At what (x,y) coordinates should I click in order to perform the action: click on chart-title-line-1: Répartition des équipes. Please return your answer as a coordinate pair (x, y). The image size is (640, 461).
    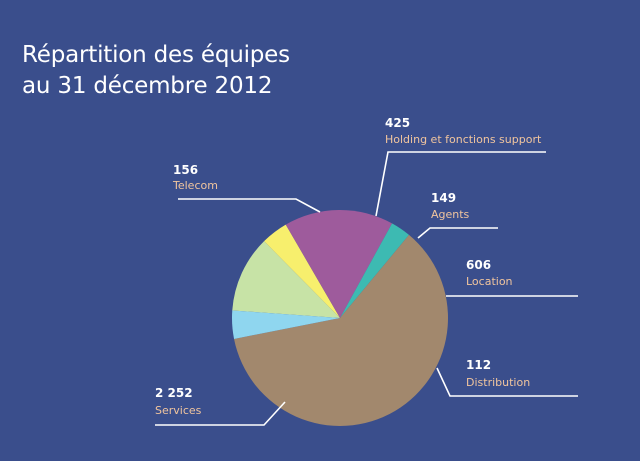
    Looking at the image, I should click on (156, 55).